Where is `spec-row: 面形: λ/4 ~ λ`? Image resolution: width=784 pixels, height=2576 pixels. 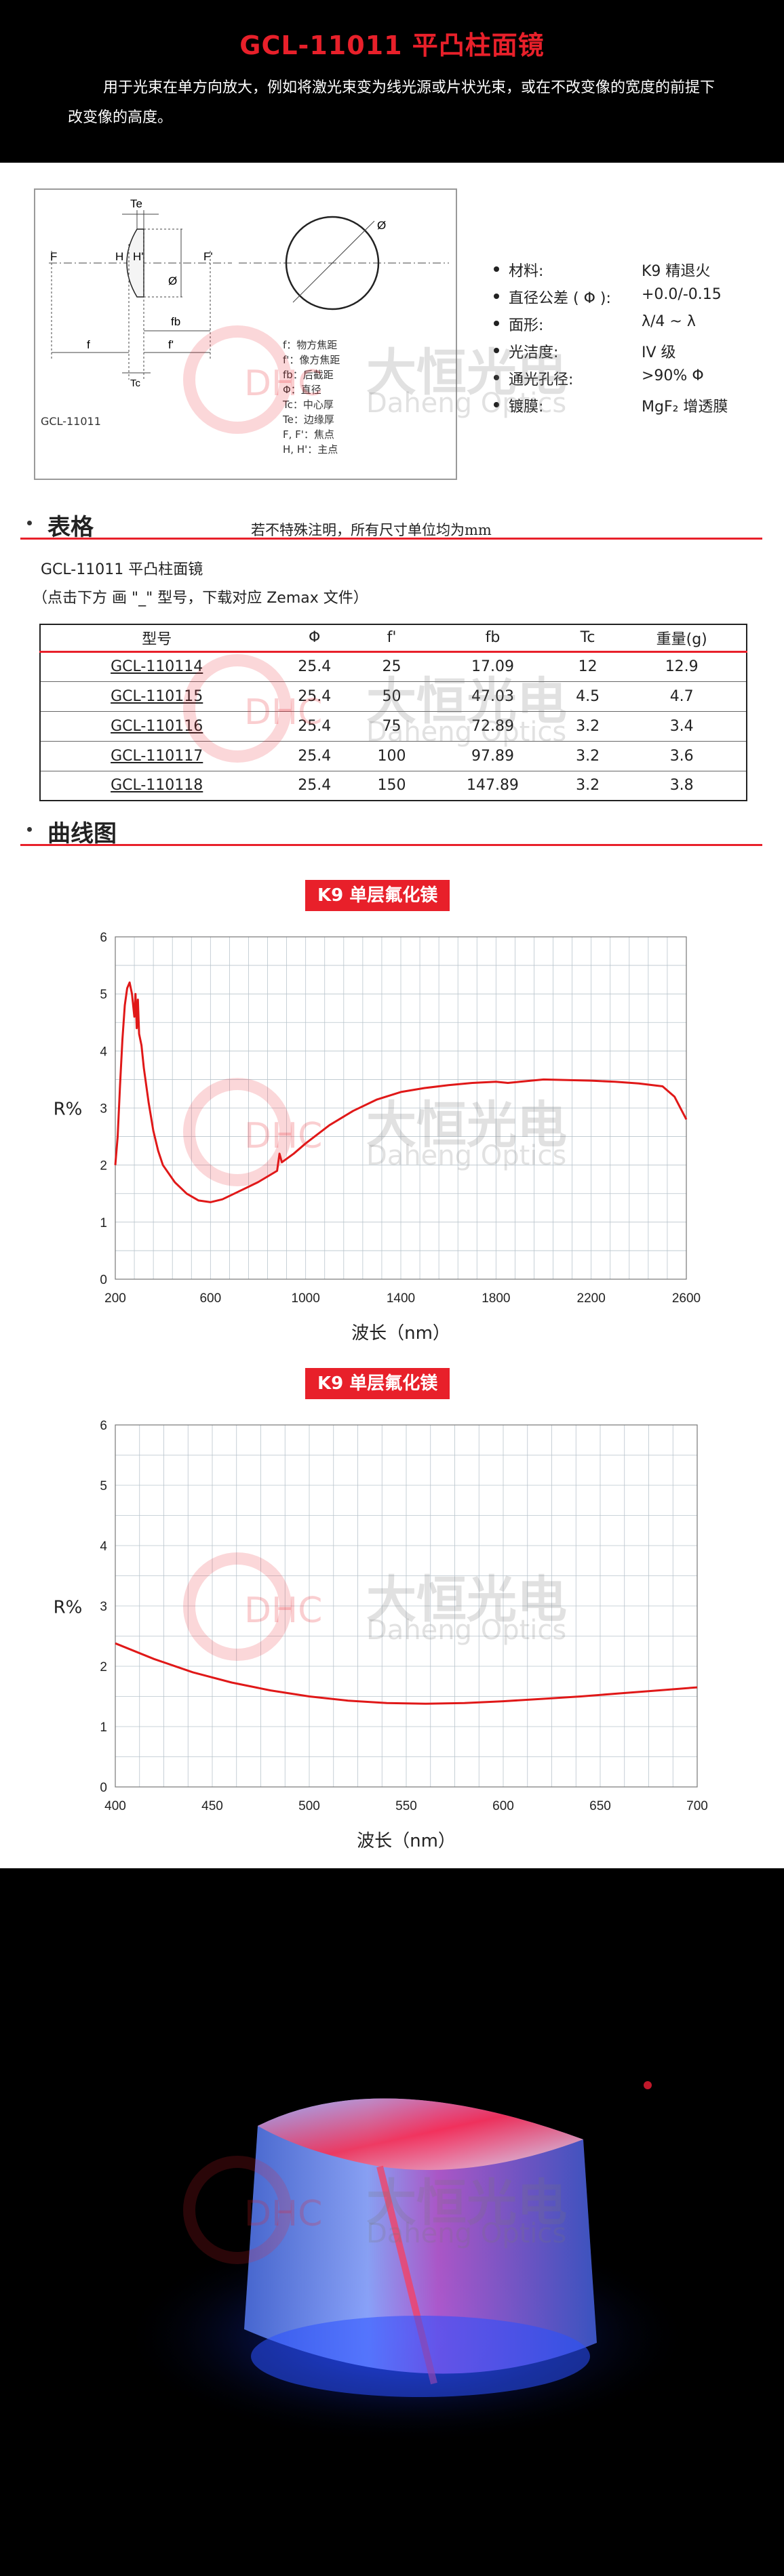 spec-row: 面形: λ/4 ~ λ is located at coordinates (629, 324).